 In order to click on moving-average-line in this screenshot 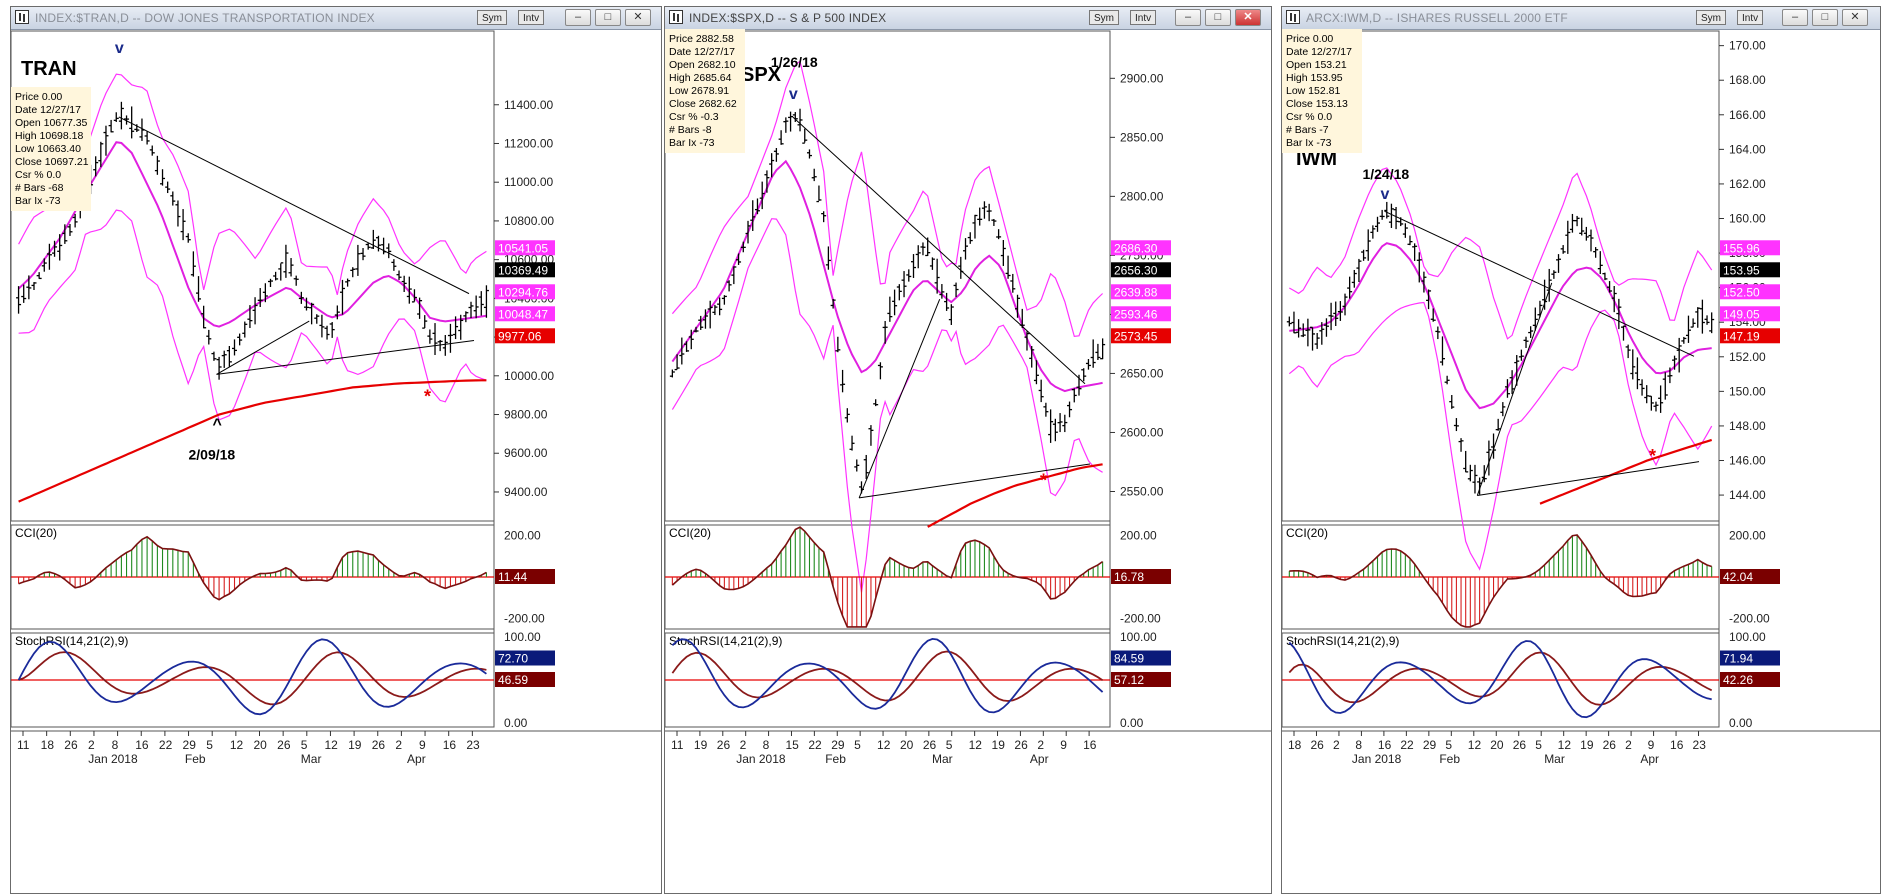, I will do `click(887, 276)`.